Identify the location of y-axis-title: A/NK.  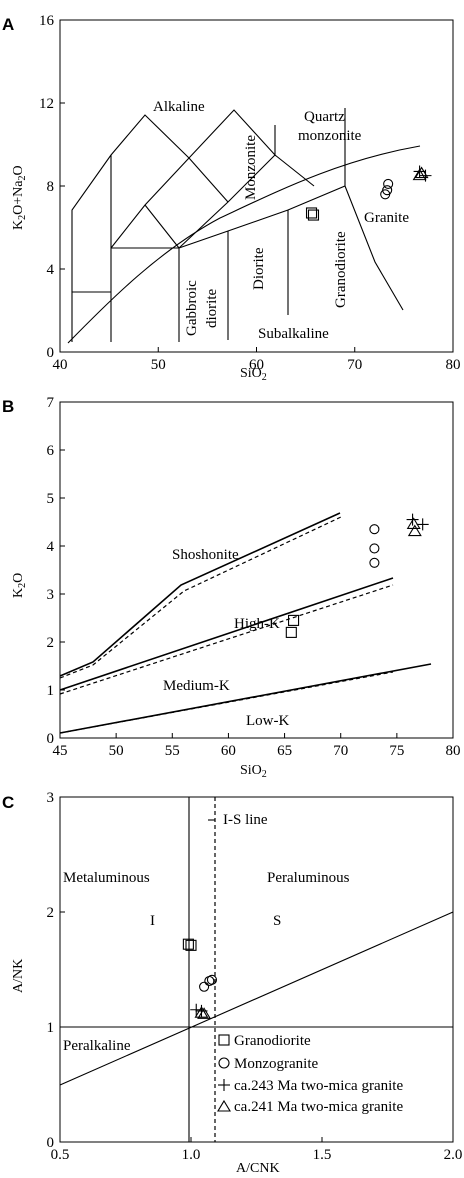
(18, 976).